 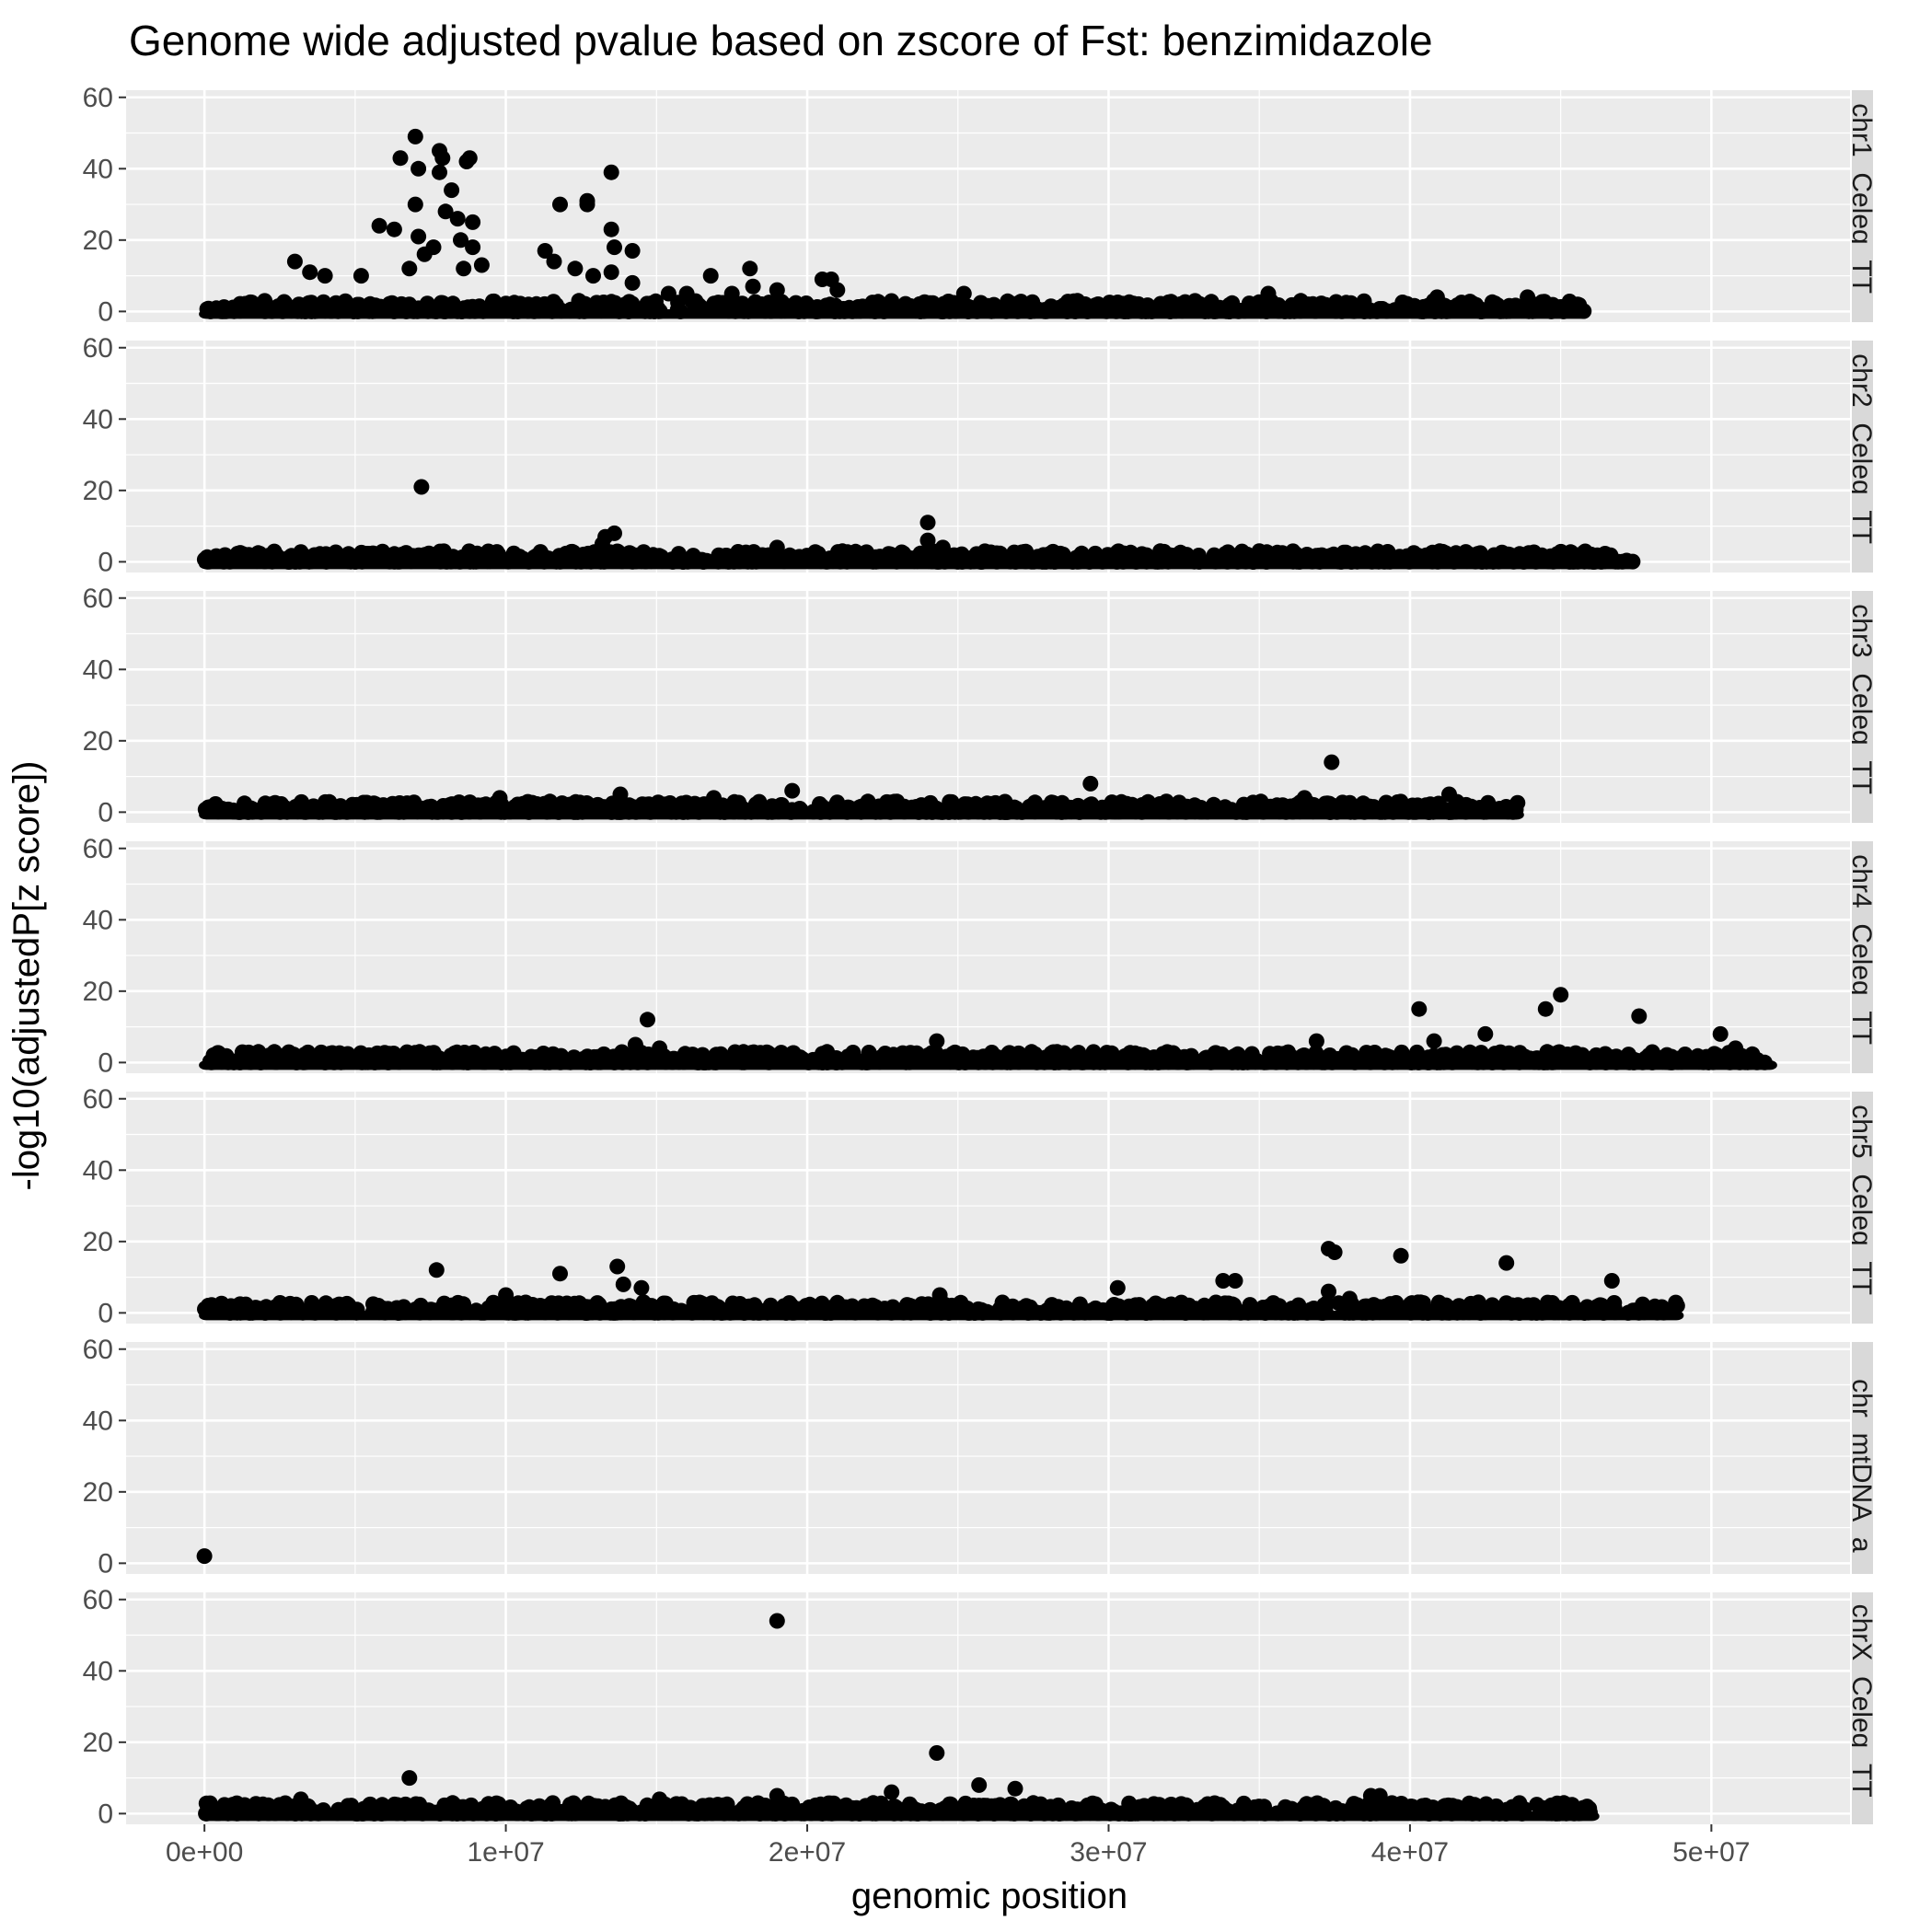 I want to click on facet-strip-label: _chr_mtDNA_a, so click(x=1861, y=1457).